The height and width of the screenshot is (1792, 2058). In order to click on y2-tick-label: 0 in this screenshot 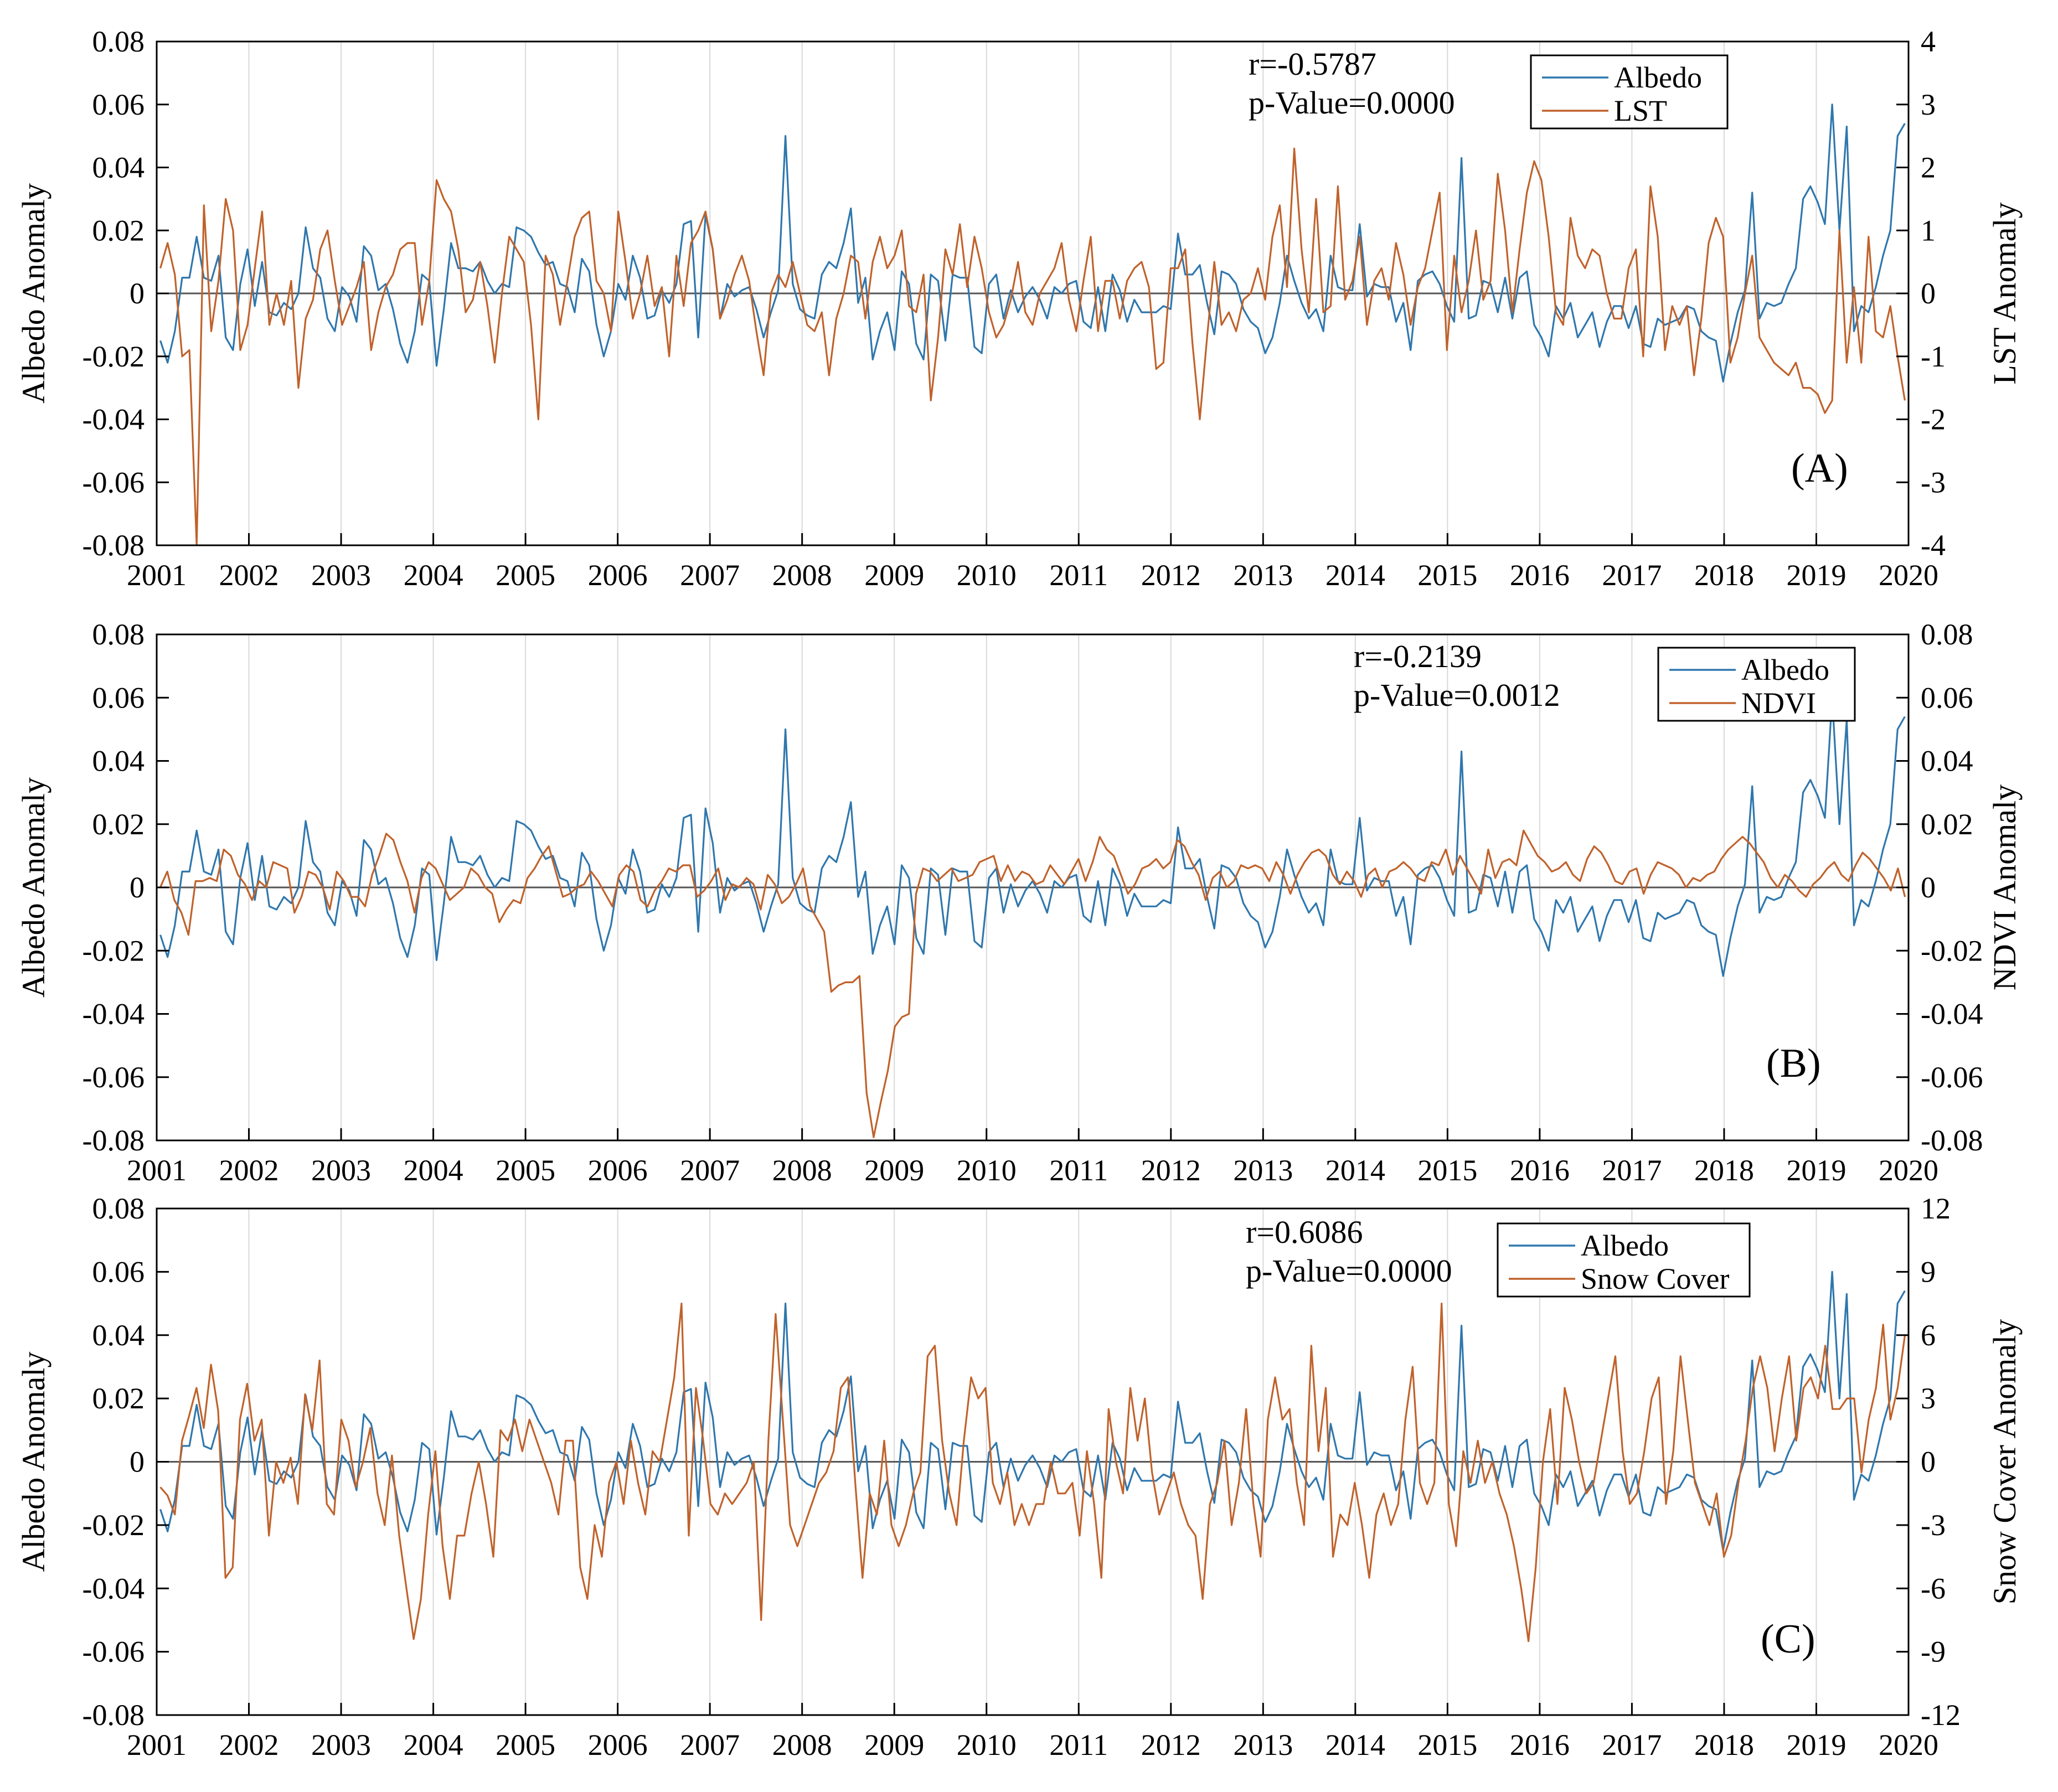, I will do `click(1928, 1462)`.